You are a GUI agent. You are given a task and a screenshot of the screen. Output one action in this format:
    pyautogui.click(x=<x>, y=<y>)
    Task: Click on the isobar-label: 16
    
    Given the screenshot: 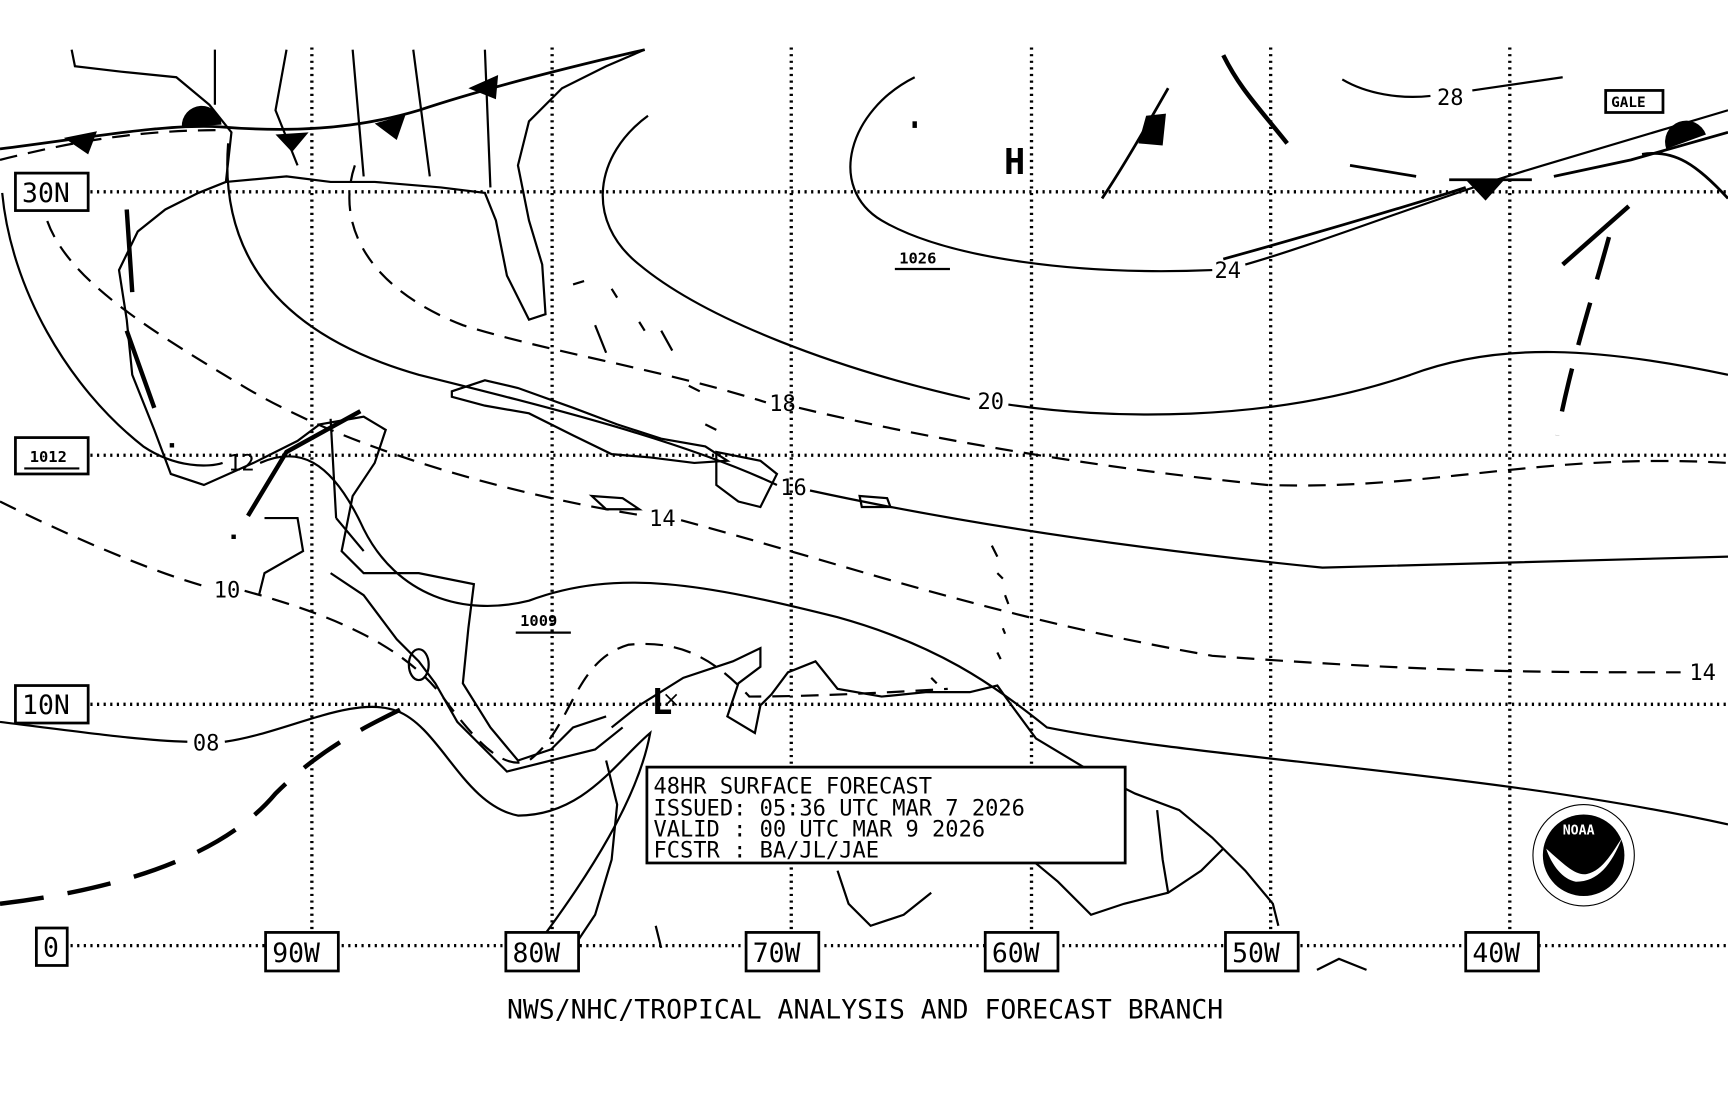 What is the action you would take?
    pyautogui.click(x=793, y=488)
    